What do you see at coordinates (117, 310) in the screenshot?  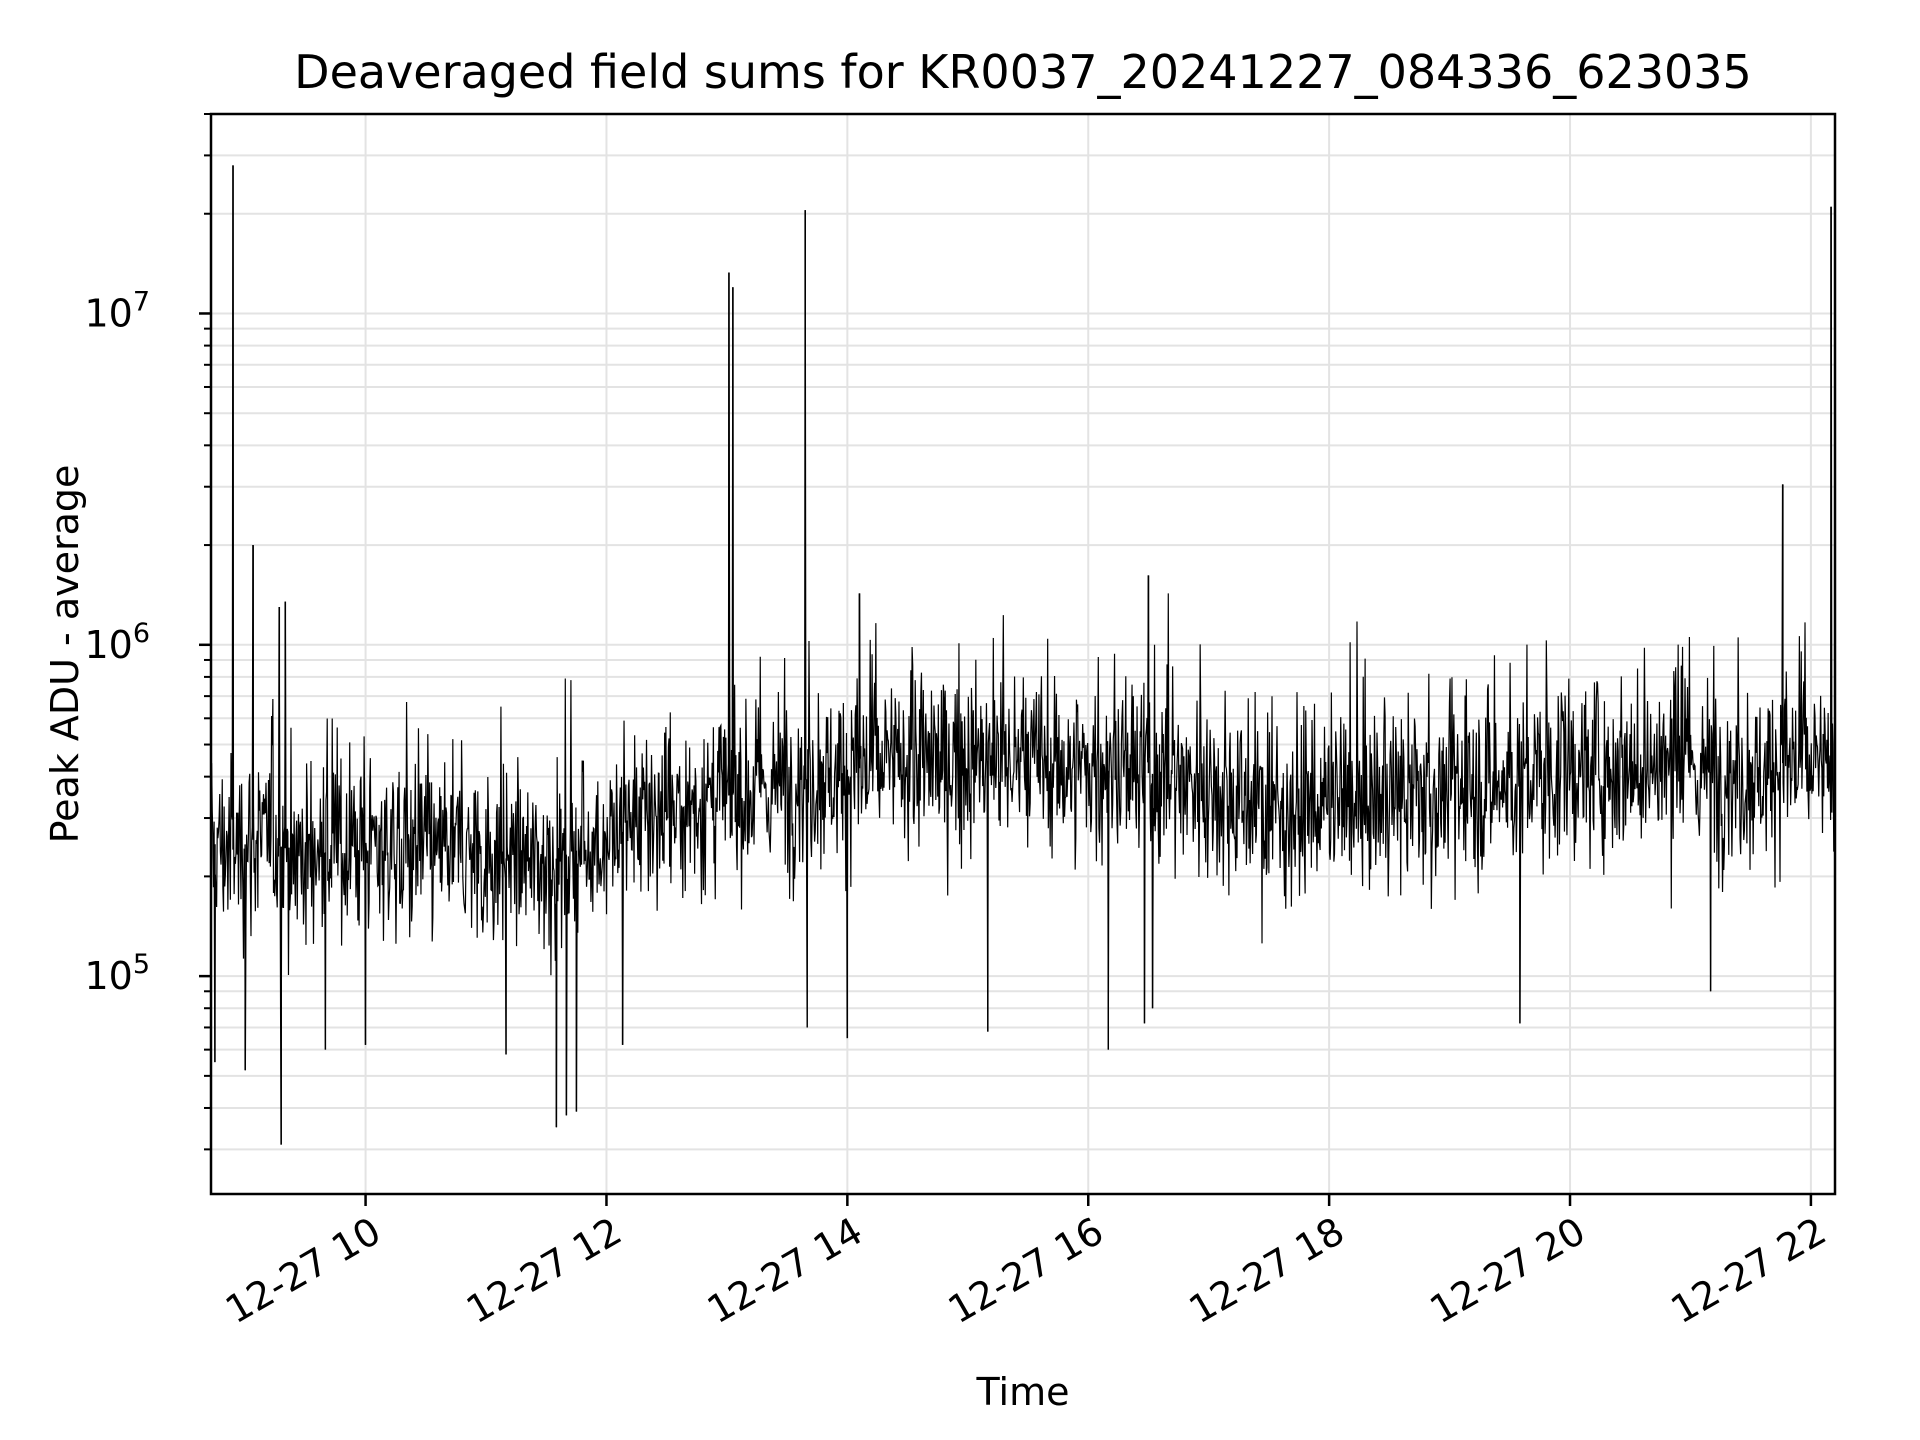 I see `y-tick-label: 107` at bounding box center [117, 310].